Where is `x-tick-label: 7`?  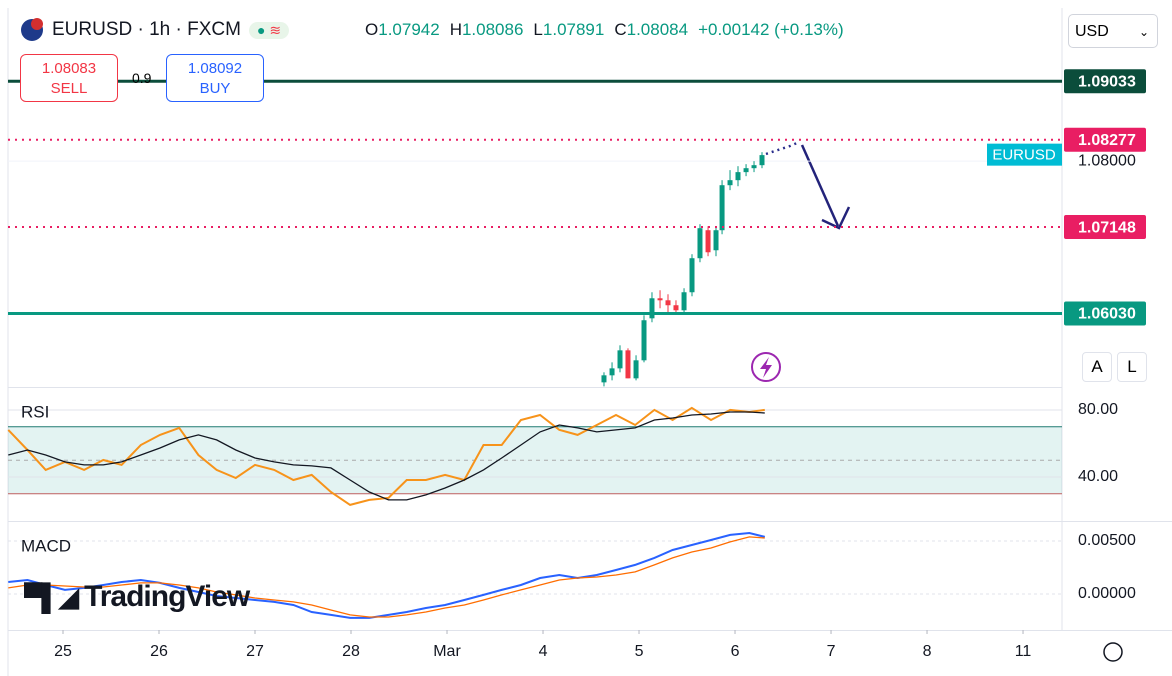
x-tick-label: 7 is located at coordinates (831, 651).